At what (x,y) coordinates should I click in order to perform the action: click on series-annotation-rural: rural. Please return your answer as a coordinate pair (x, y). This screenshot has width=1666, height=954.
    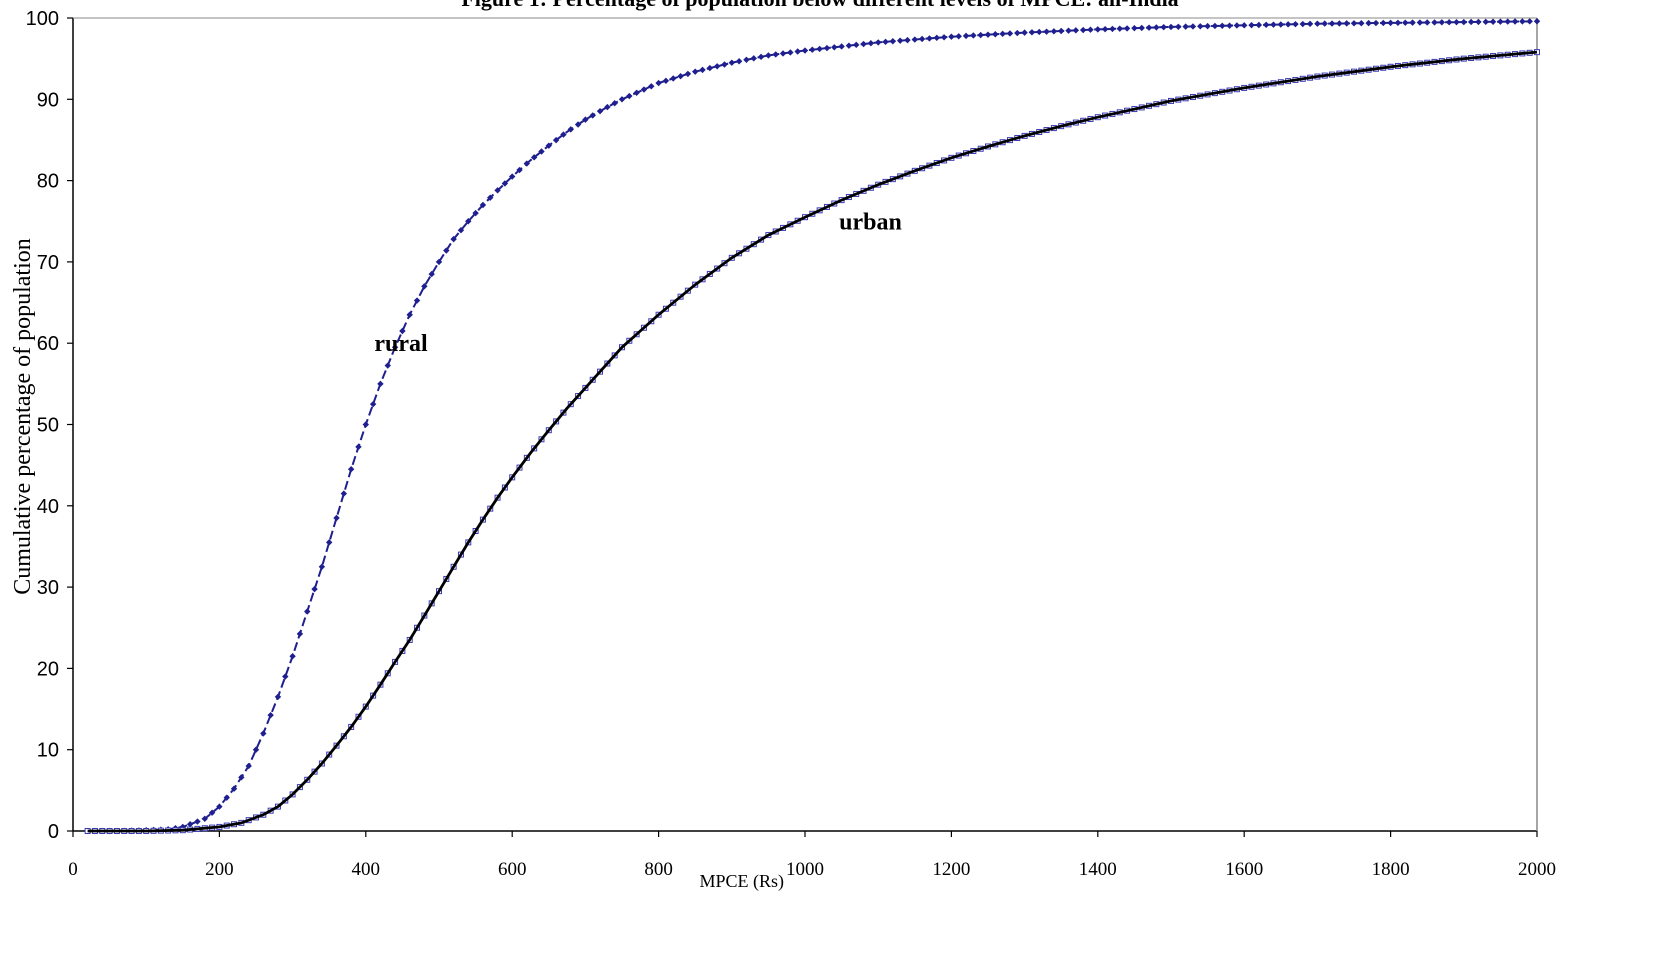
    Looking at the image, I should click on (401, 344).